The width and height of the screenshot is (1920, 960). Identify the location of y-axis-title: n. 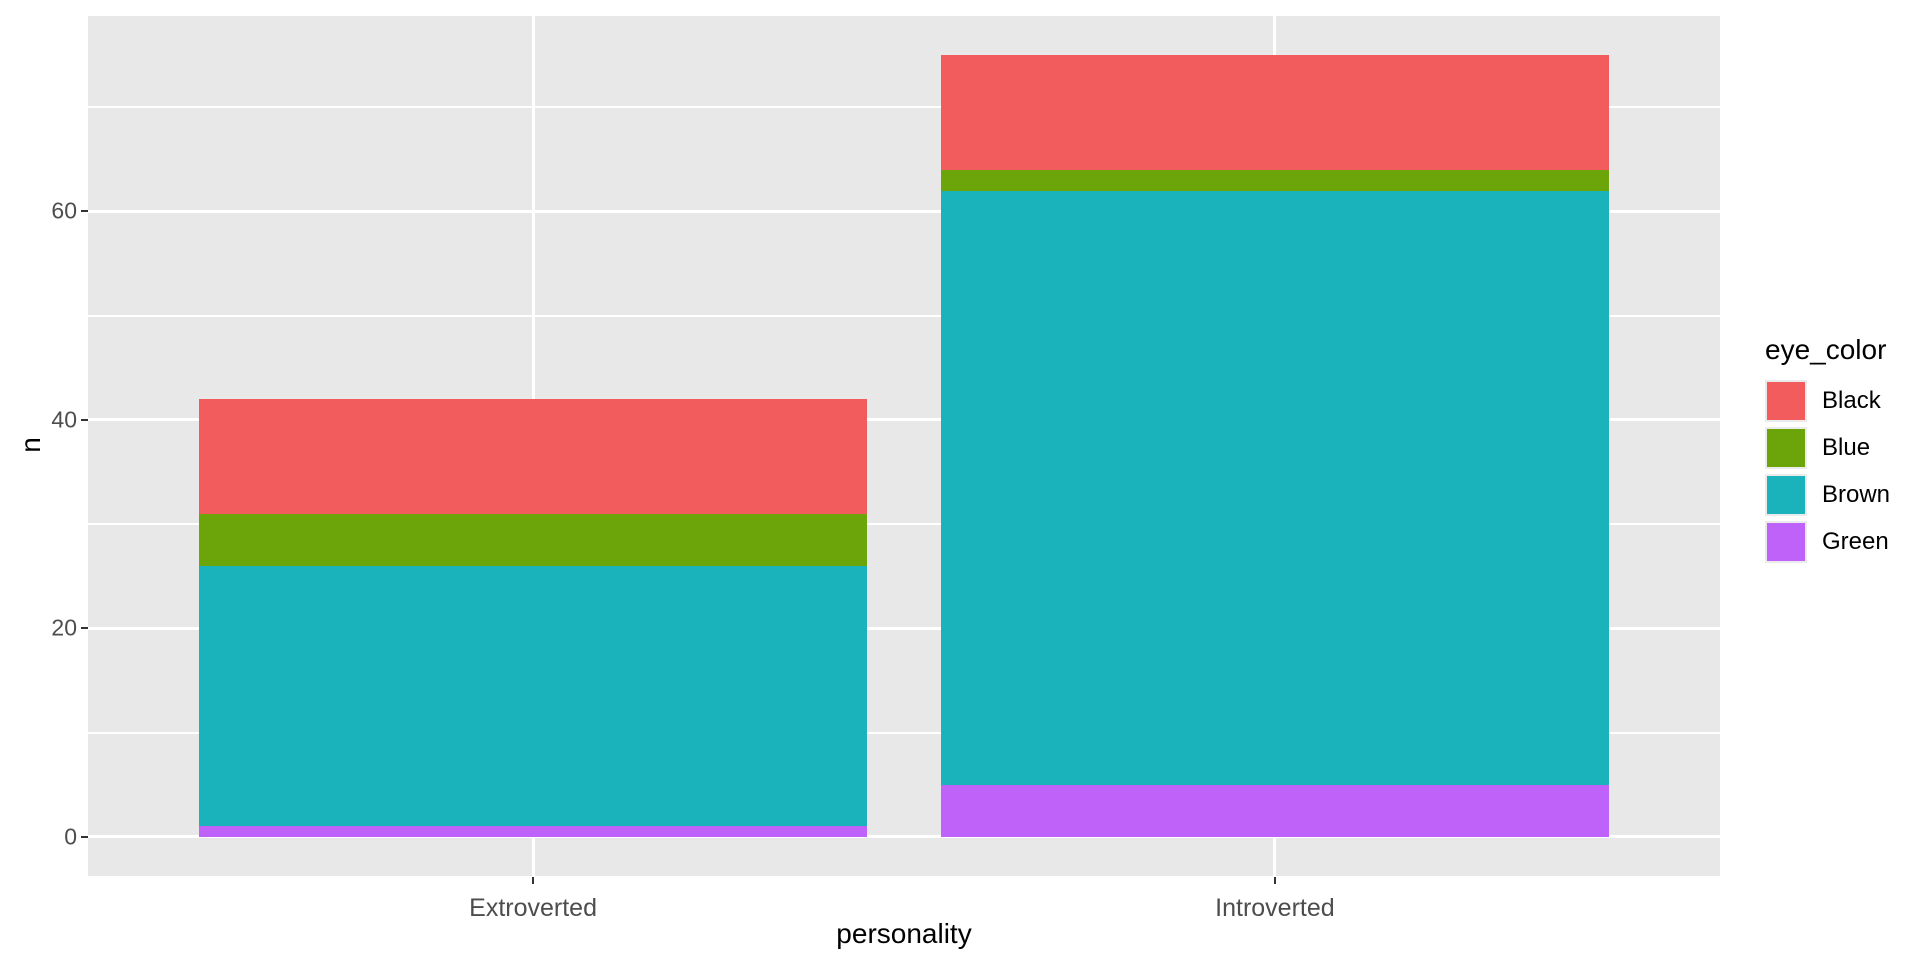
(30, 445).